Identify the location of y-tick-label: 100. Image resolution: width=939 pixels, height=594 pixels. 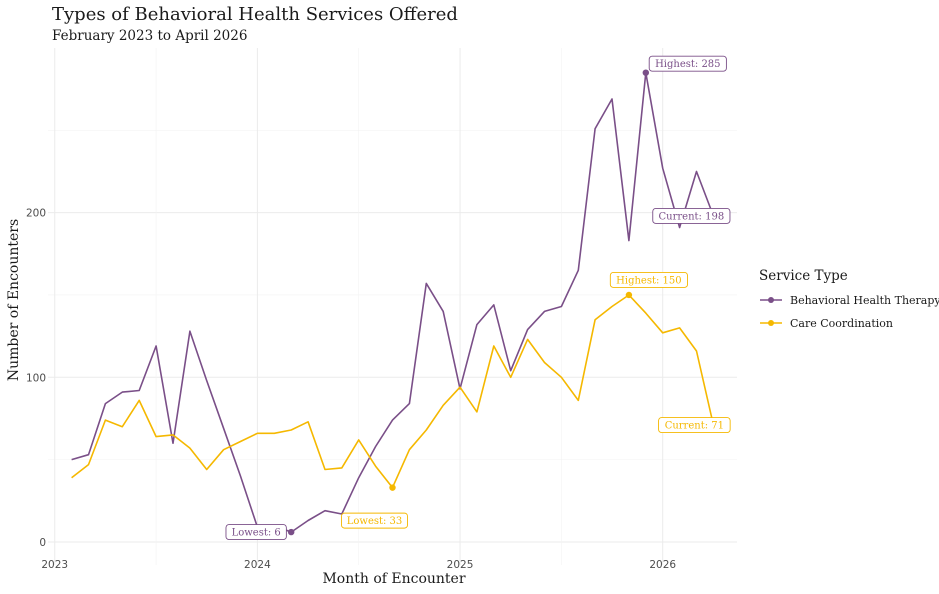
(36, 378).